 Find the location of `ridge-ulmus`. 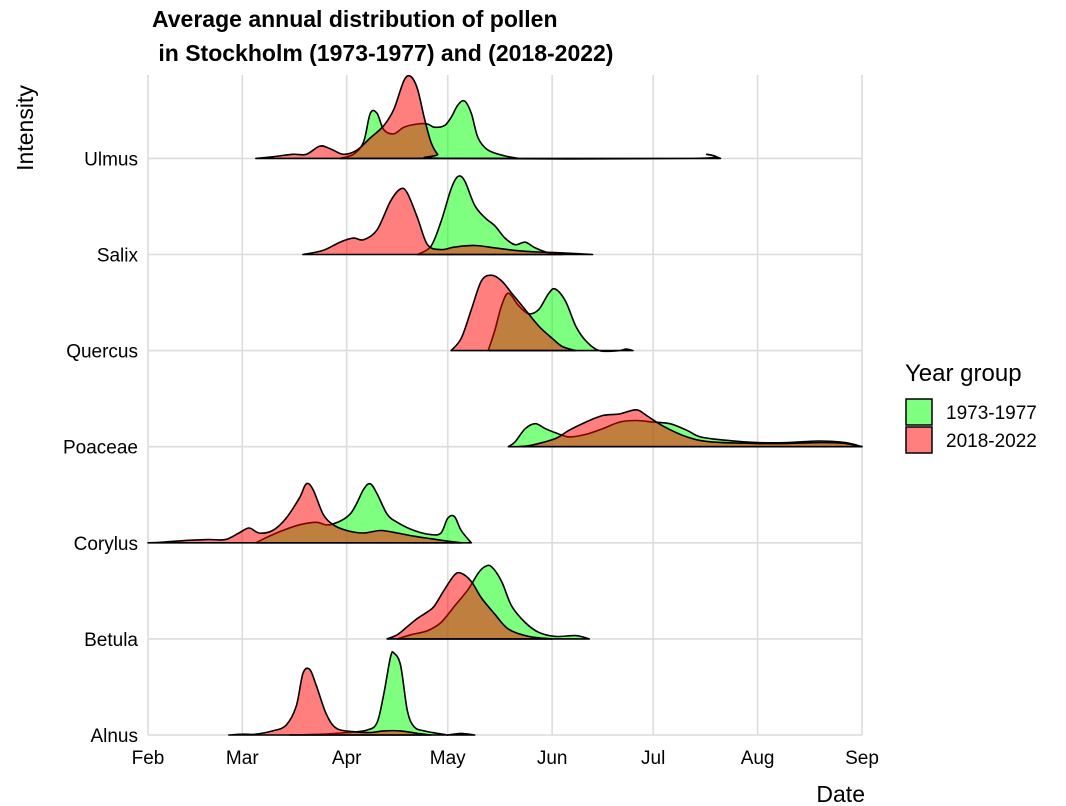

ridge-ulmus is located at coordinates (488, 117).